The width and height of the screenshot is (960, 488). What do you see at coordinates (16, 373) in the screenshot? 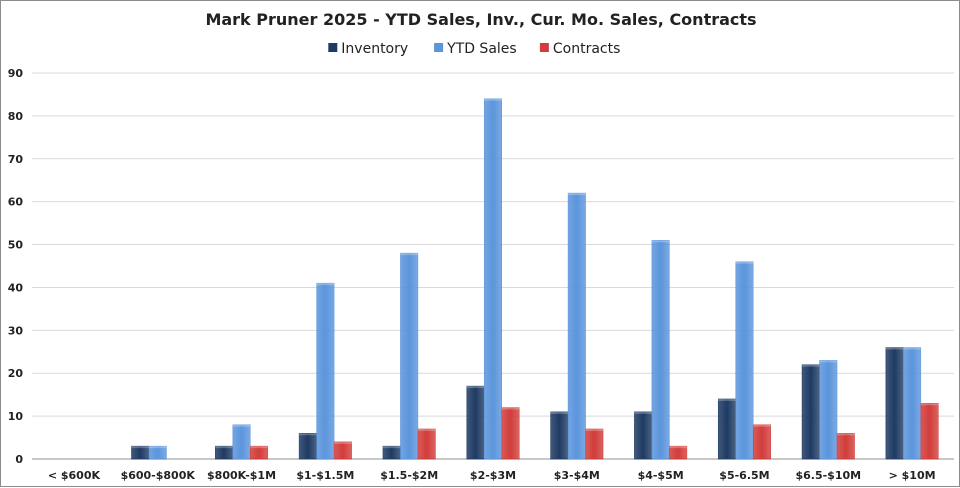
I see `y-tick-label: 20` at bounding box center [16, 373].